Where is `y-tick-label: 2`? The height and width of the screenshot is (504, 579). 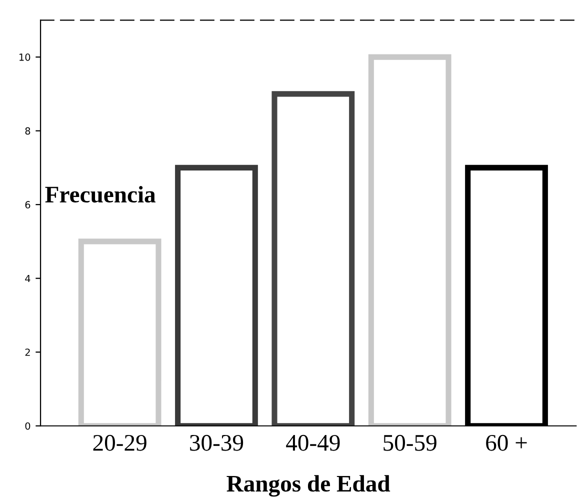 y-tick-label: 2 is located at coordinates (27, 352).